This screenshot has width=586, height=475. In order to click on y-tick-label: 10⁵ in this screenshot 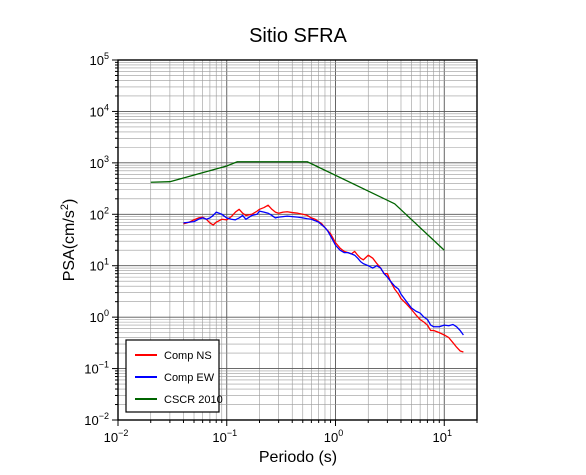, I will do `click(99, 59)`.